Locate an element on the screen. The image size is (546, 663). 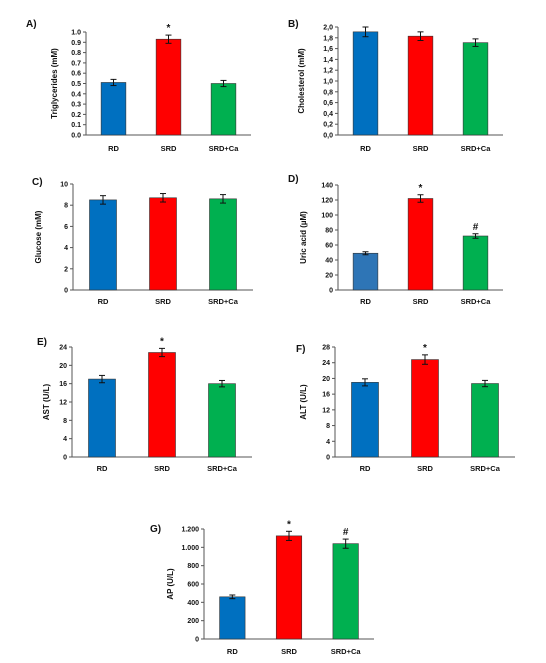
y-tick-label: 1.200 is located at coordinates (190, 530).